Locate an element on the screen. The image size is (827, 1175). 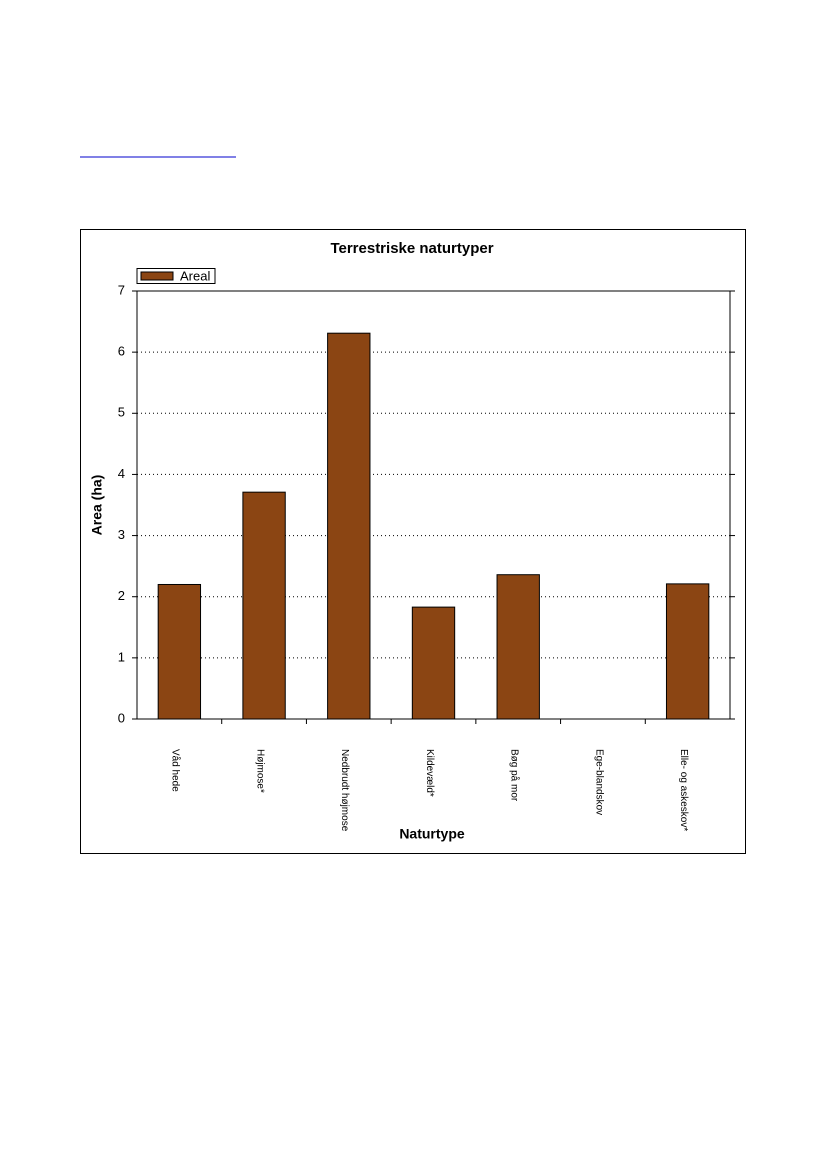
x-tick-label: Nedbrudt højmose is located at coordinates (344, 790).